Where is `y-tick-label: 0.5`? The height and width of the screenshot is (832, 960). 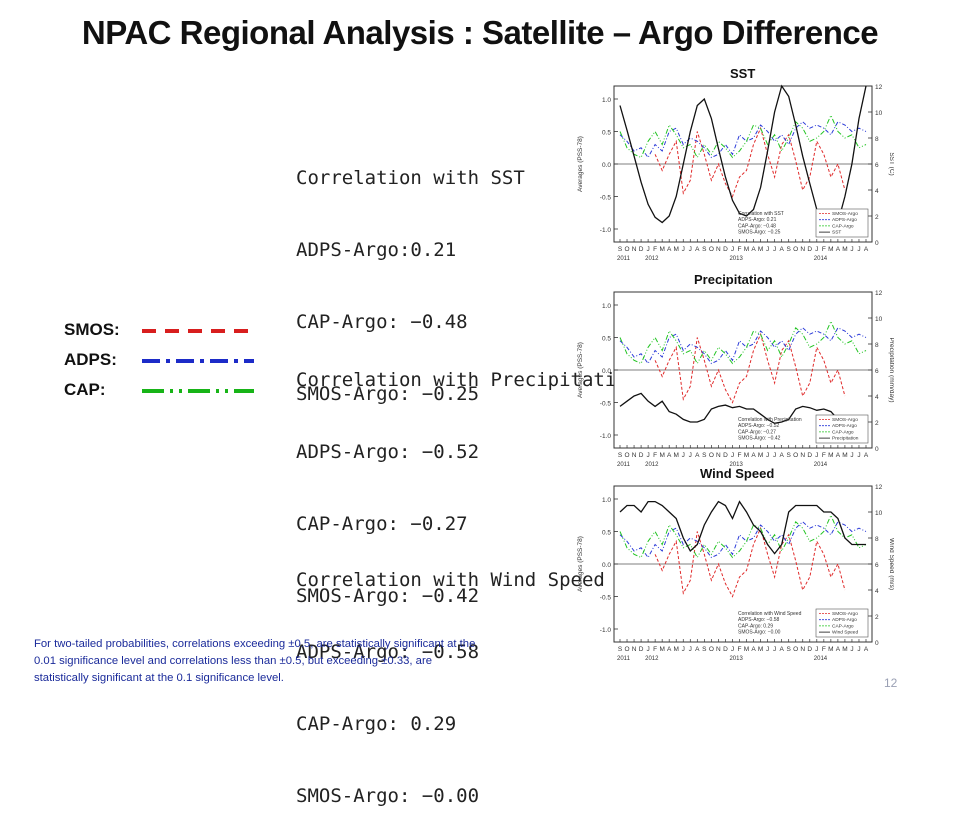 y-tick-label: 0.5 is located at coordinates (606, 133).